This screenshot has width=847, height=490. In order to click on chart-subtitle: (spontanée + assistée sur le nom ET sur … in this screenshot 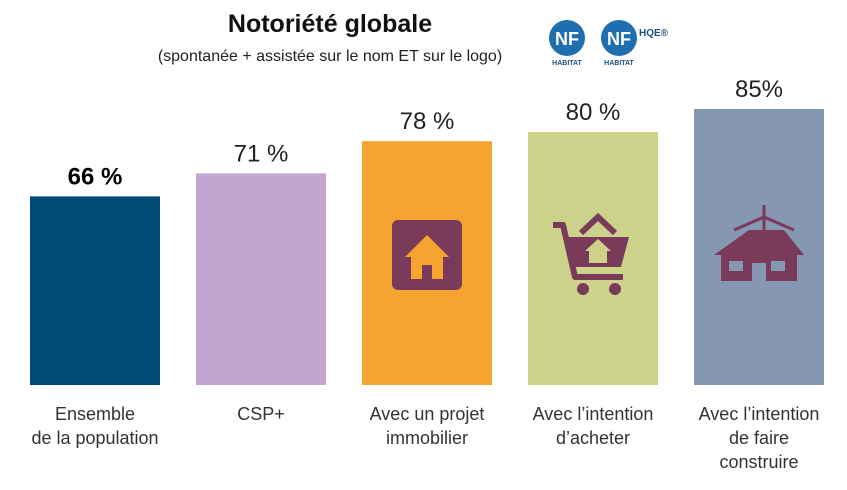, I will do `click(330, 56)`.